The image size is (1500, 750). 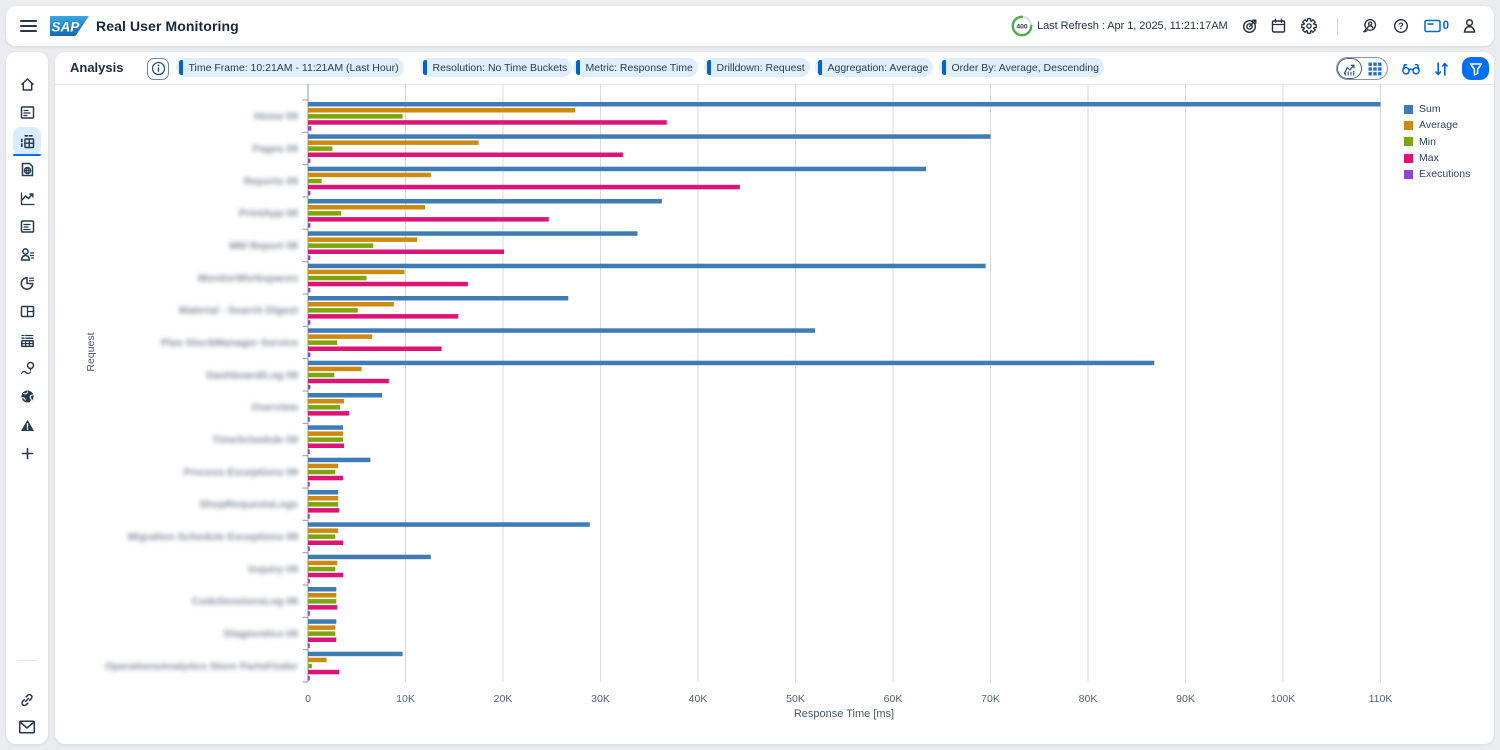 I want to click on svg-text: SAP, so click(x=66, y=27).